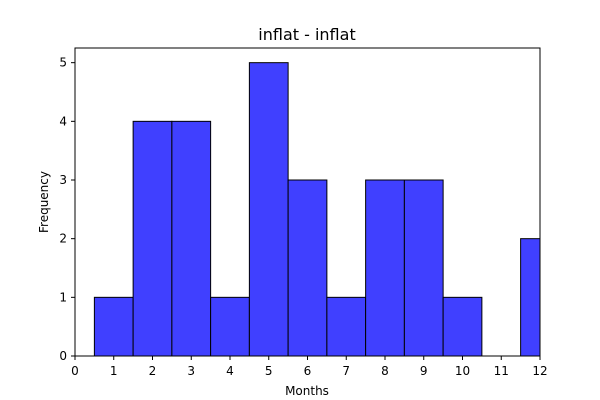 The image size is (600, 400). I want to click on y-tick-label: 5, so click(63, 63).